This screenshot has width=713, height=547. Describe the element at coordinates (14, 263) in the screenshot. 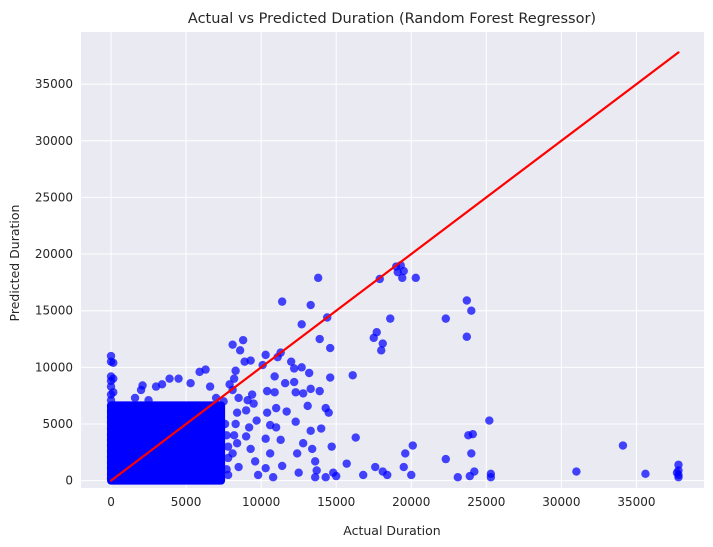

I see `y-axis-label: Predicted Duration` at that location.